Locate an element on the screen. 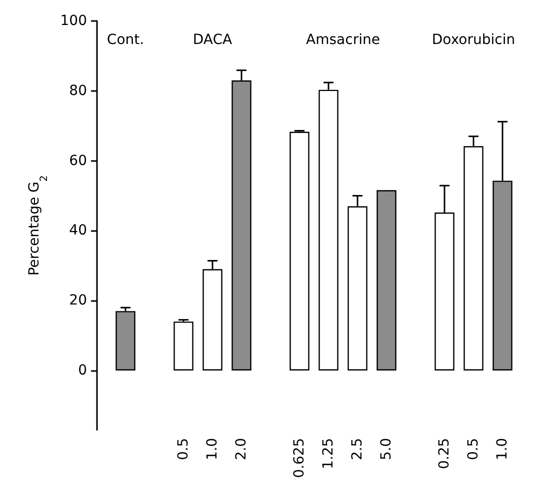 The height and width of the screenshot is (481, 551). annotation: Cont. is located at coordinates (125, 40).